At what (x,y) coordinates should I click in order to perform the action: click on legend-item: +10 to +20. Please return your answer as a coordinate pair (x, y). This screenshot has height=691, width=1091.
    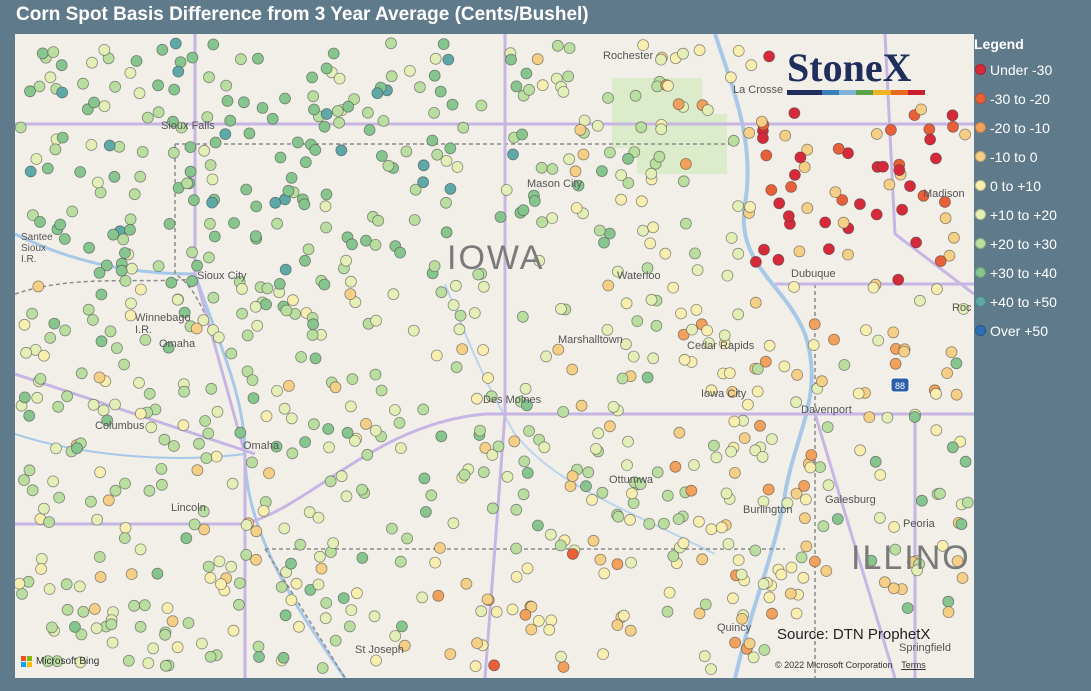
    Looking at the image, I should click on (1032, 214).